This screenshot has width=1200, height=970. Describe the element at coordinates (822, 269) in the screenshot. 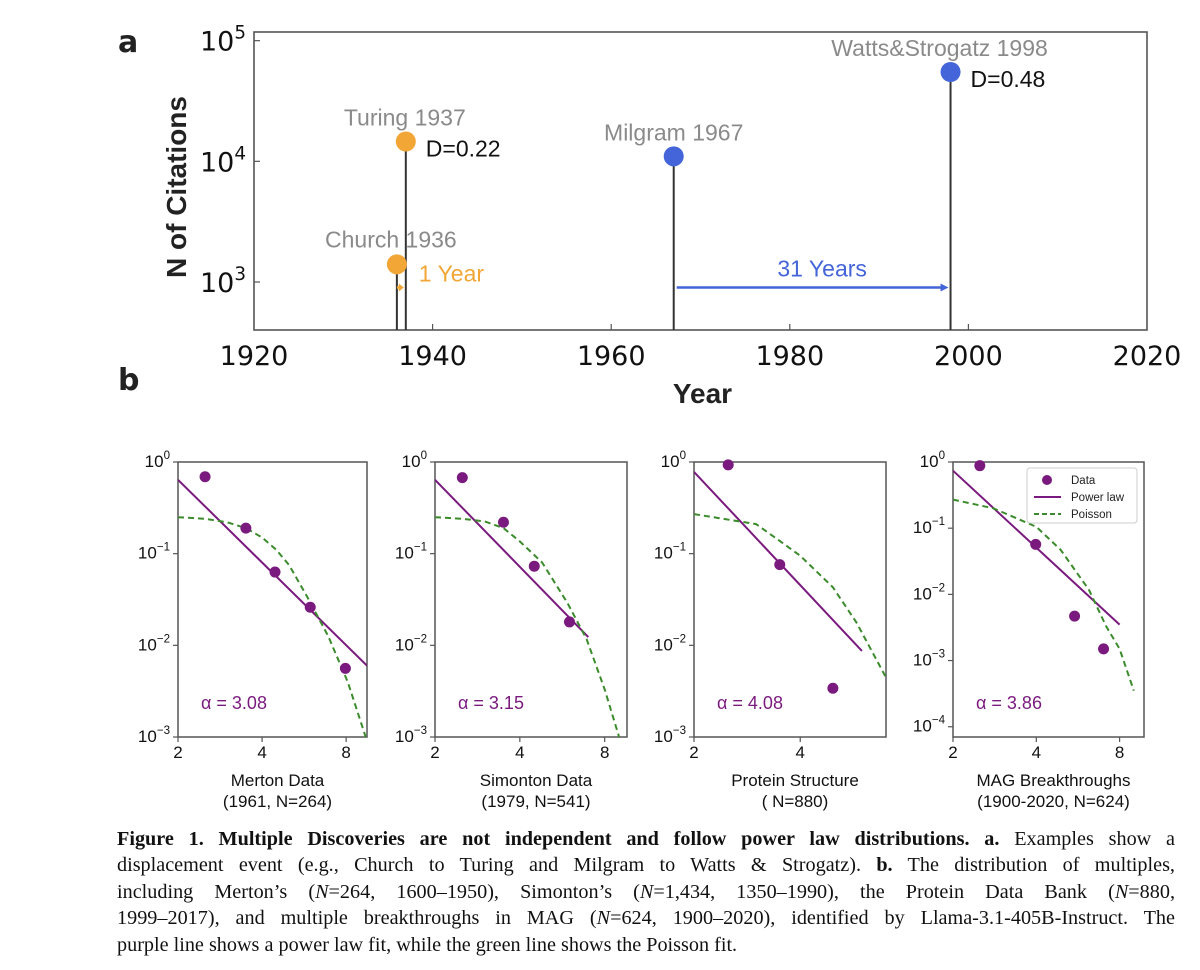

I see `gap-label: 31 Years` at that location.